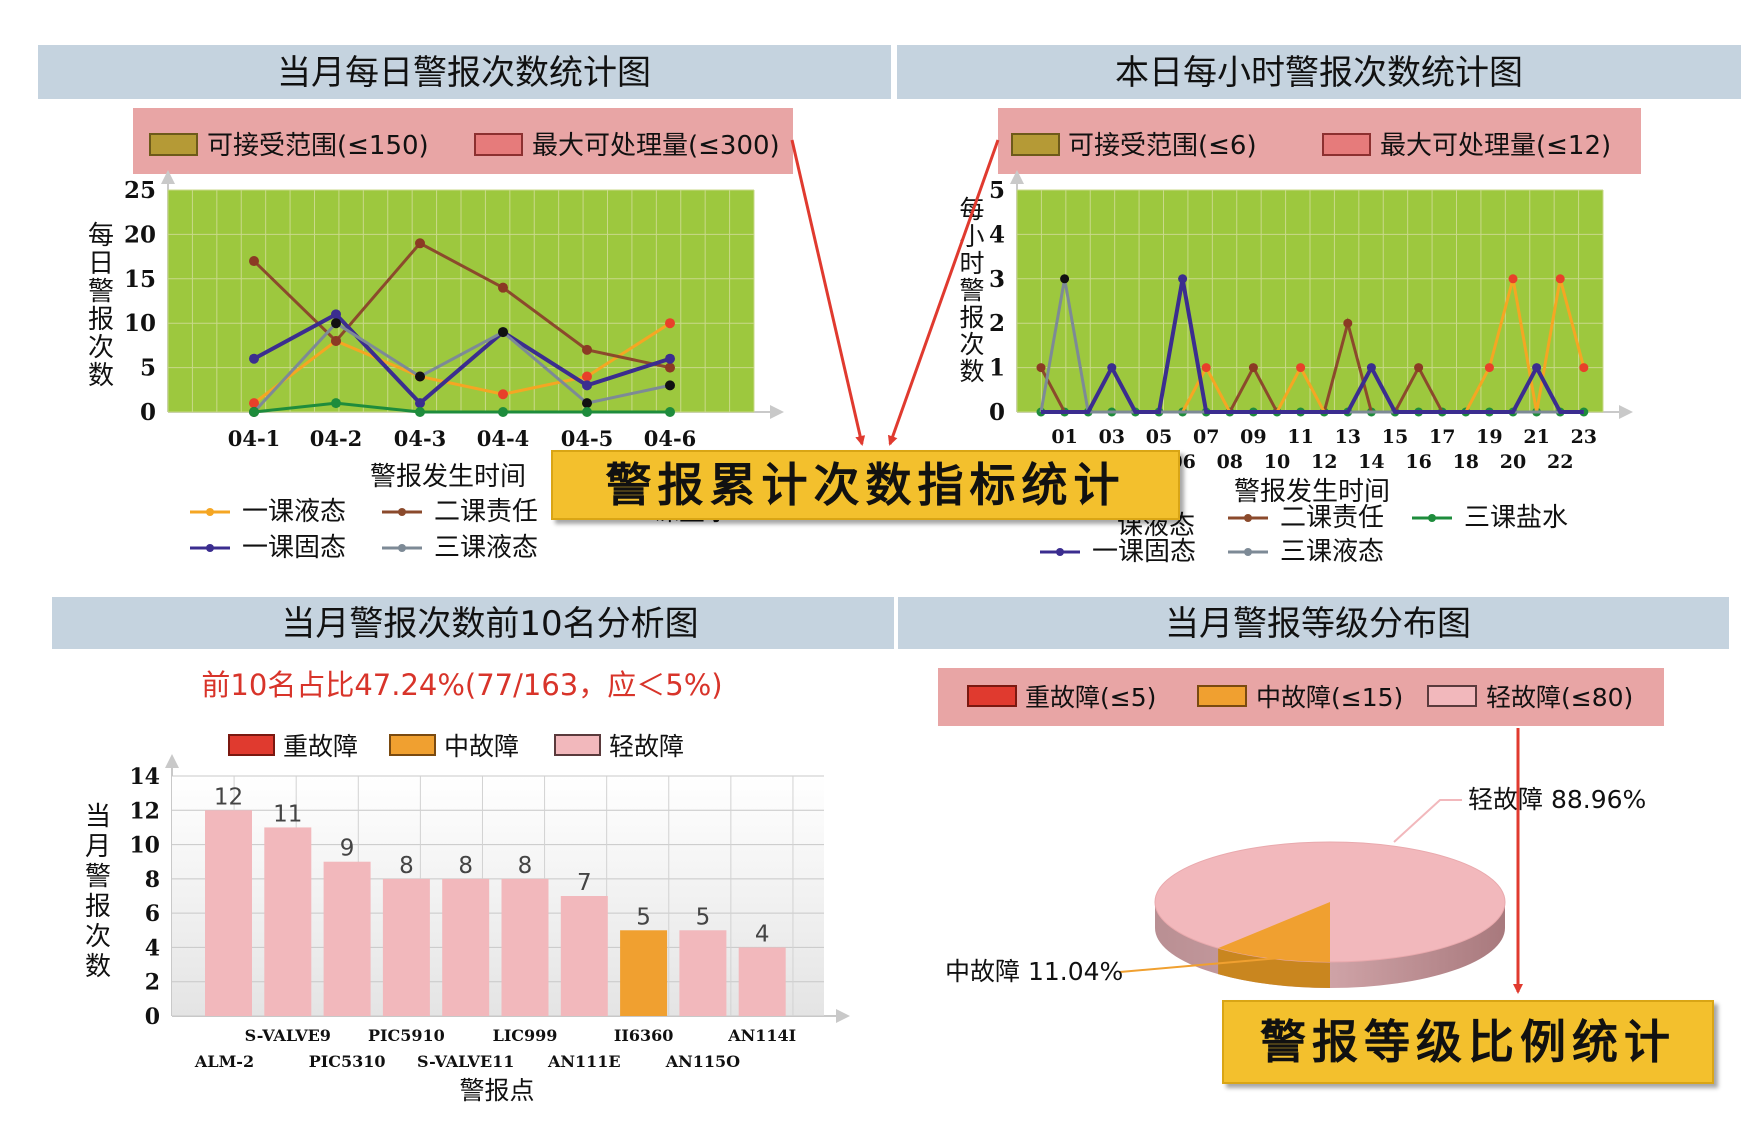 This screenshot has height=1130, width=1758. What do you see at coordinates (98, 907) in the screenshot?
I see `axis-label-char: 报` at bounding box center [98, 907].